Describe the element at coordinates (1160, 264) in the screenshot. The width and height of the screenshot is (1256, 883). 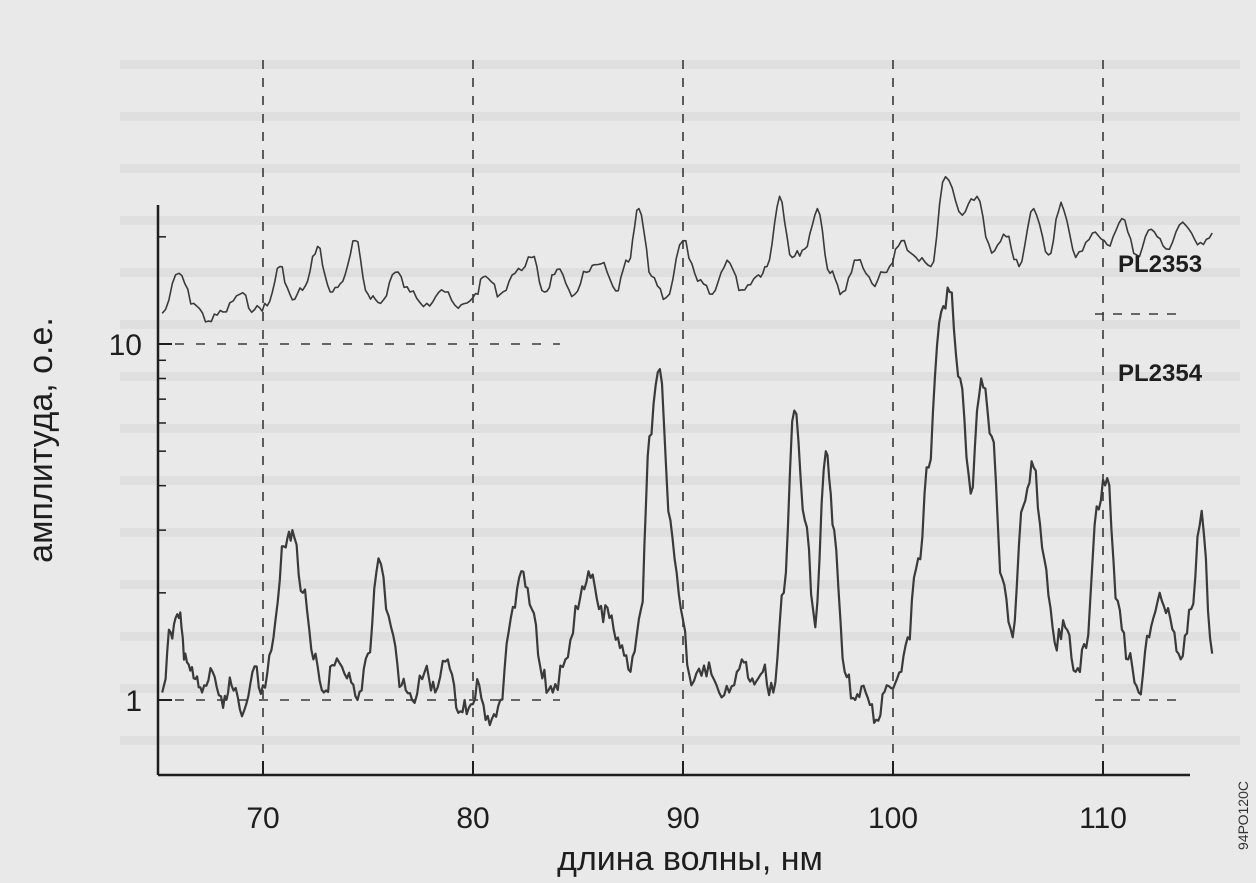
I see `series-label-pl2353: PL2353` at that location.